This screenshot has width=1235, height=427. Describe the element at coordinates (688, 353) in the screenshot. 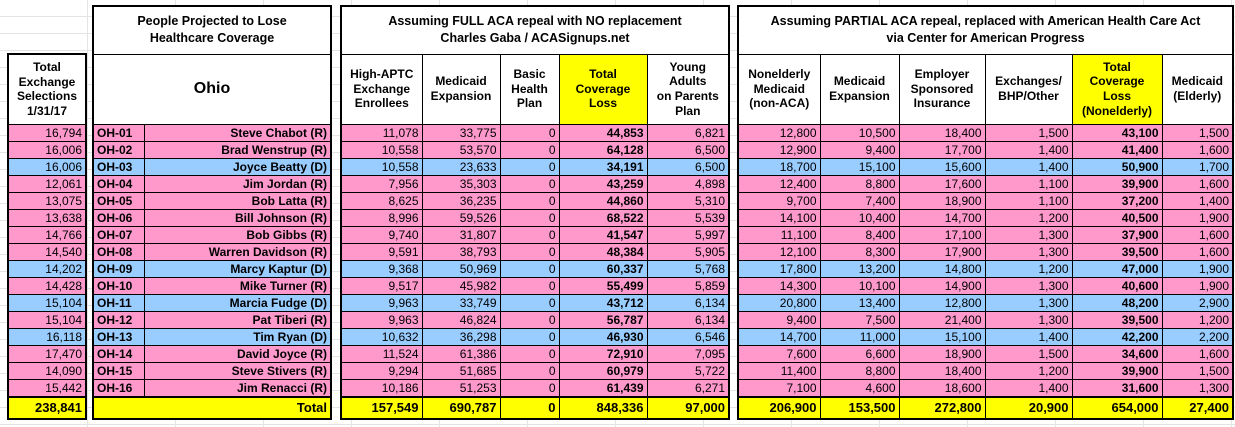

I see `cell: 7,095` at that location.